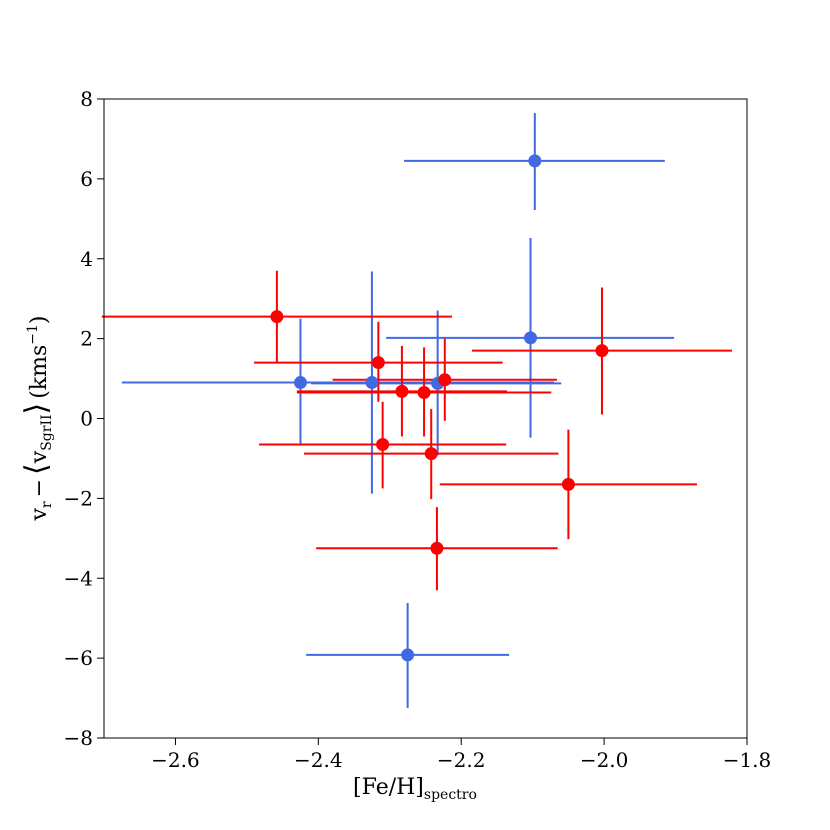 The height and width of the screenshot is (830, 830). What do you see at coordinates (175, 760) in the screenshot?
I see `x-tick-label: −2.6` at bounding box center [175, 760].